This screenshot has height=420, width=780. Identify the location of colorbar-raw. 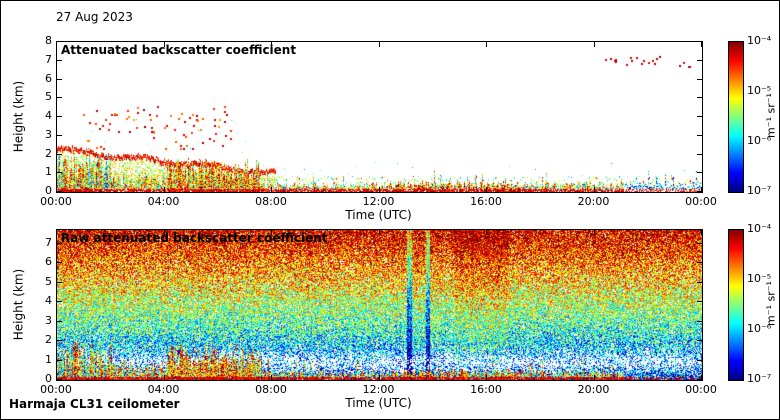
(736, 305).